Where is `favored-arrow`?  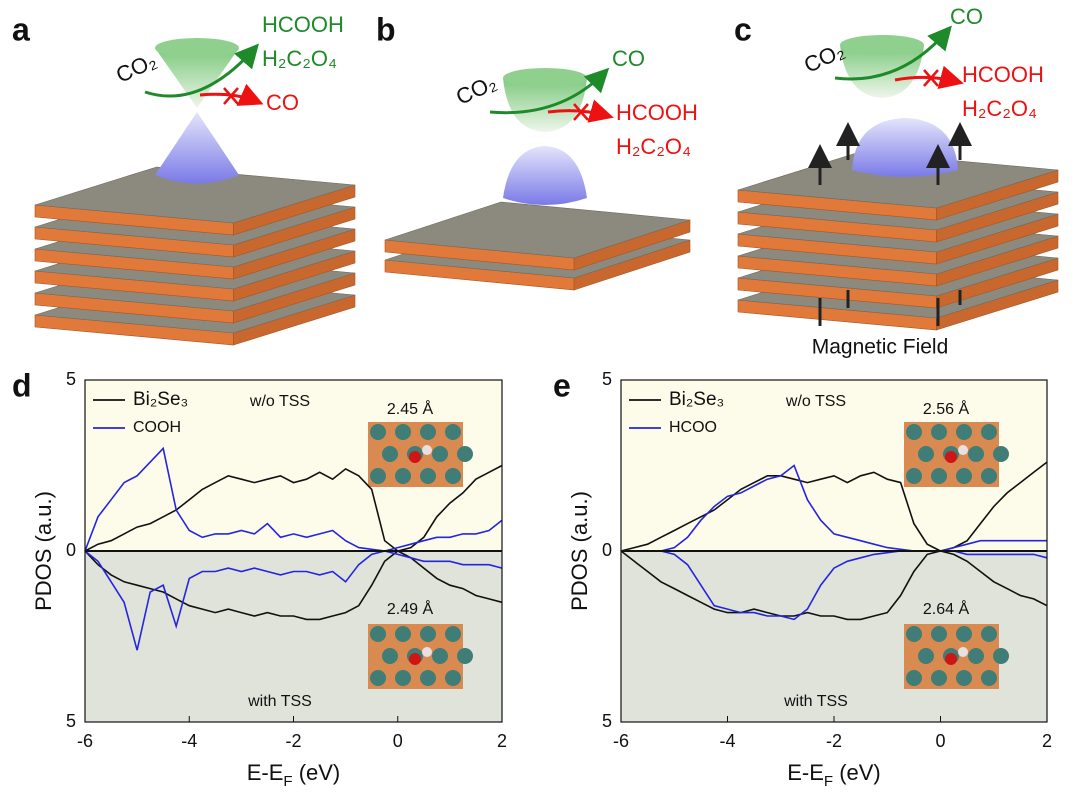 favored-arrow is located at coordinates (201, 70).